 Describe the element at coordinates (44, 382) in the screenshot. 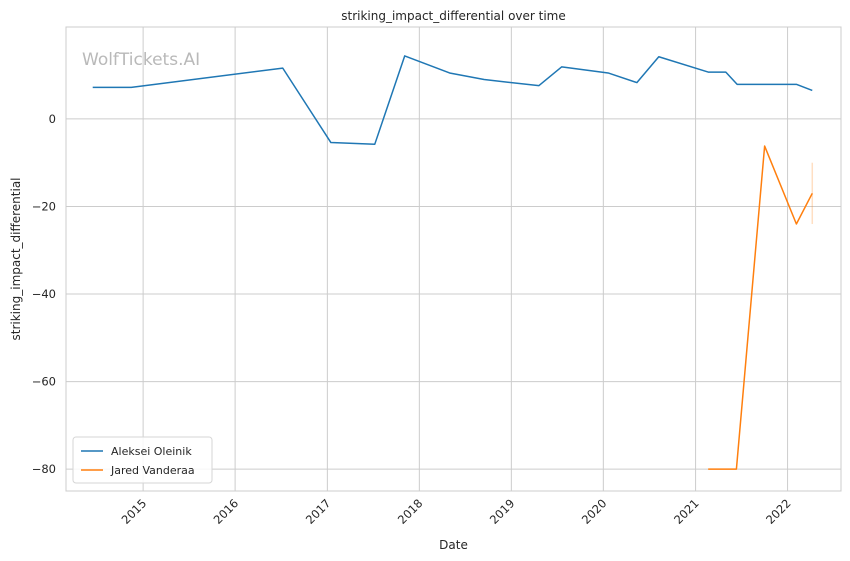

I see `y-tick-label: −60` at that location.